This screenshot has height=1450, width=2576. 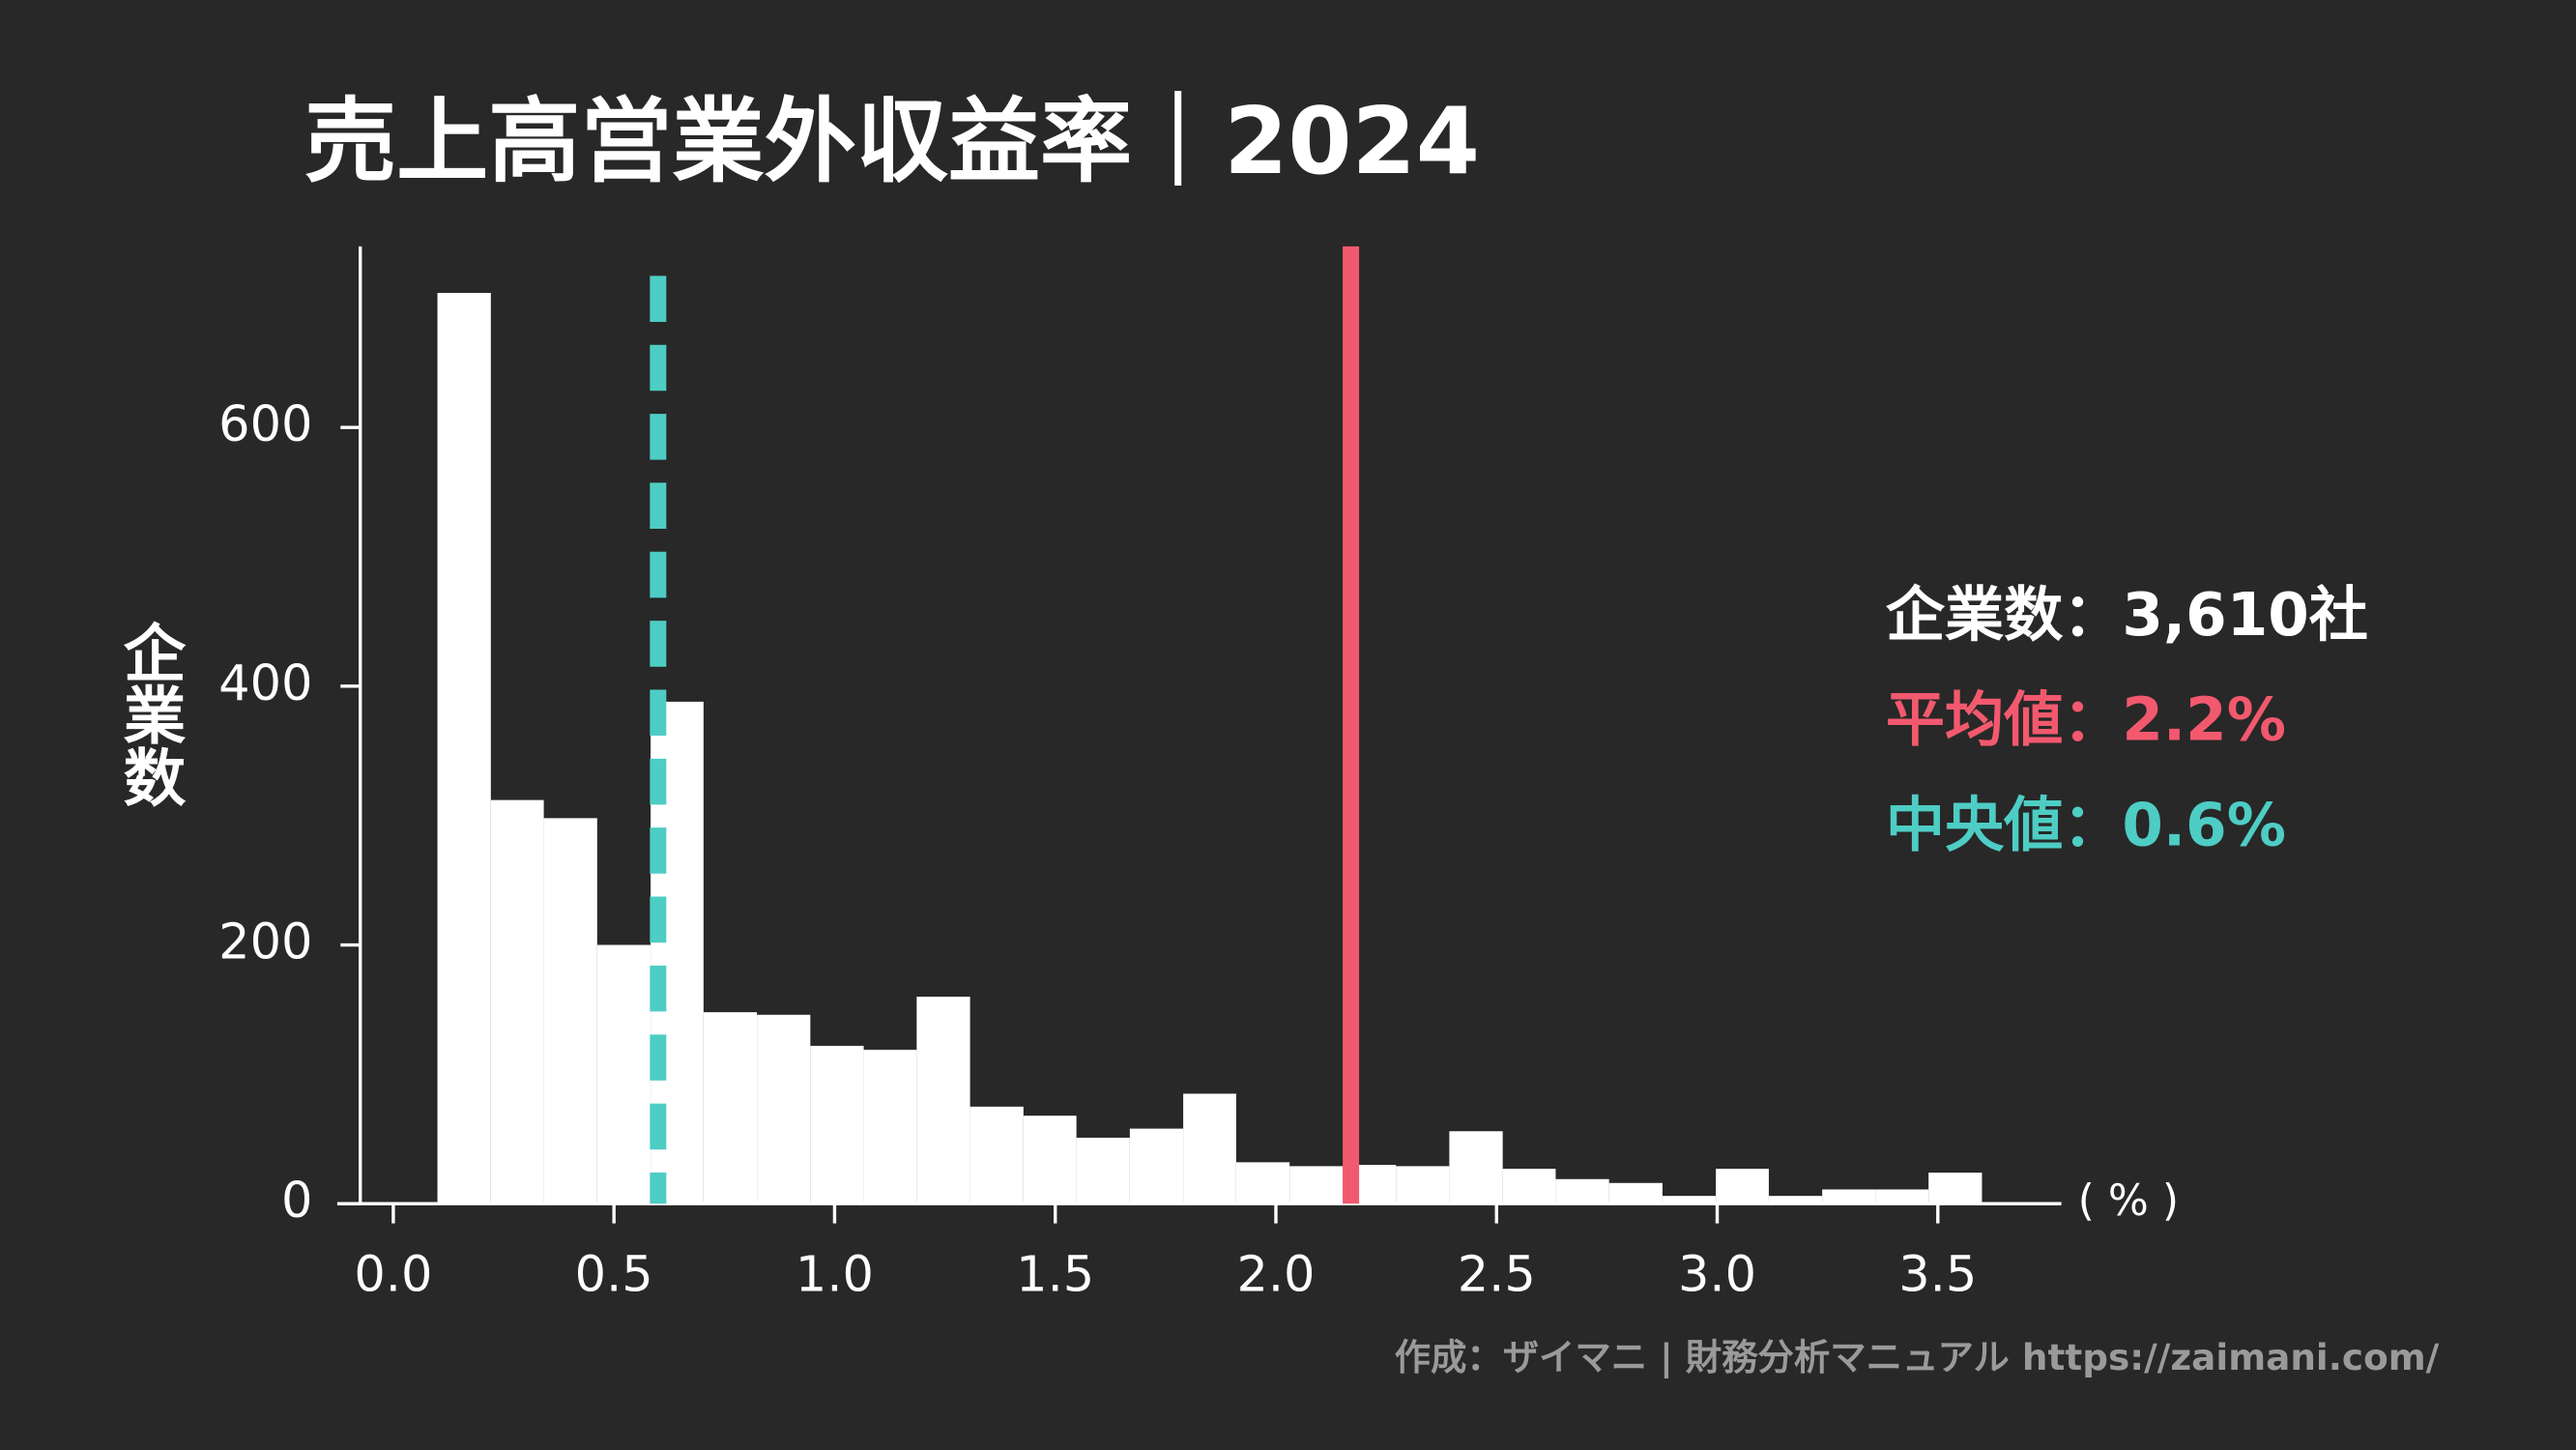 I want to click on stat-label: 企業数：3,610社, so click(x=2127, y=615).